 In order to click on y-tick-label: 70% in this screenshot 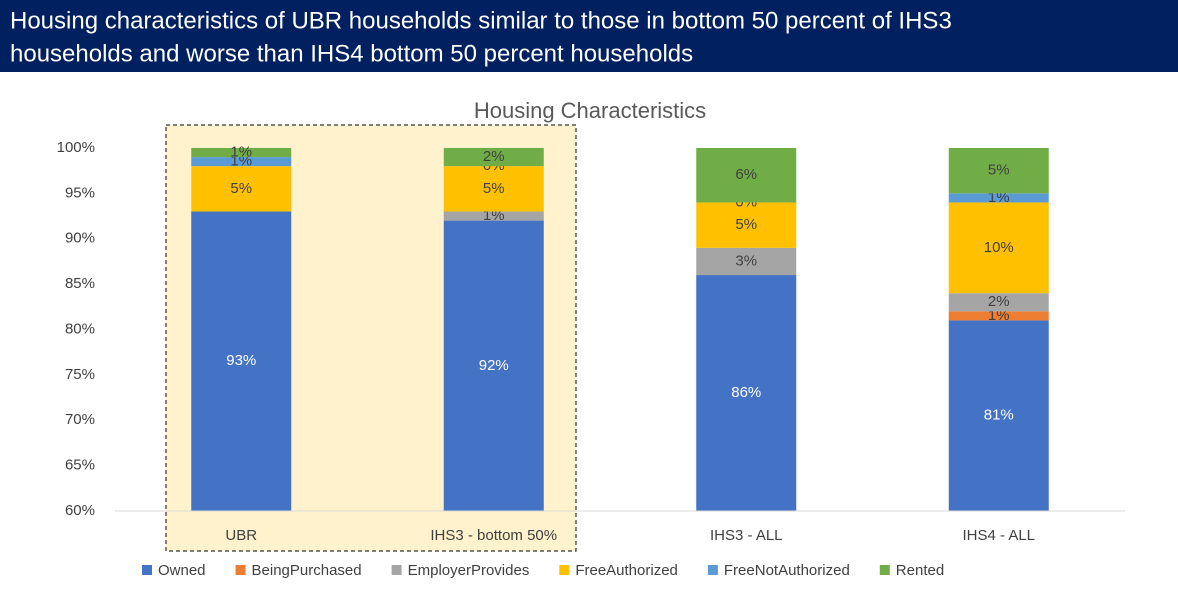, I will do `click(80, 419)`.